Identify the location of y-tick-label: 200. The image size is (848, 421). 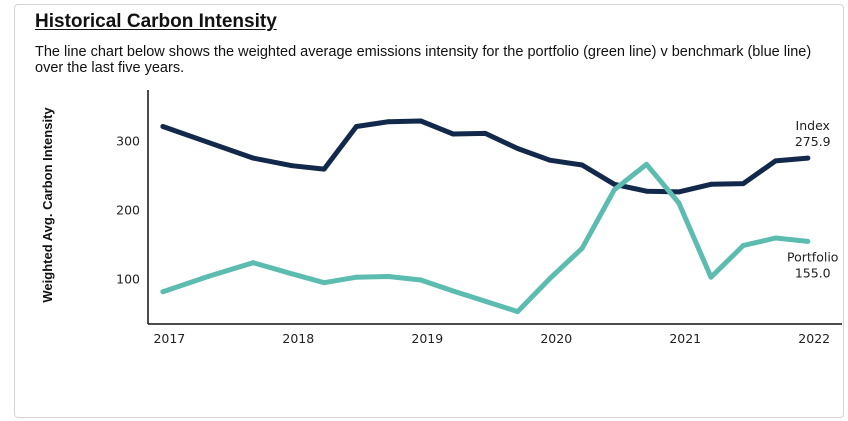
(128, 209).